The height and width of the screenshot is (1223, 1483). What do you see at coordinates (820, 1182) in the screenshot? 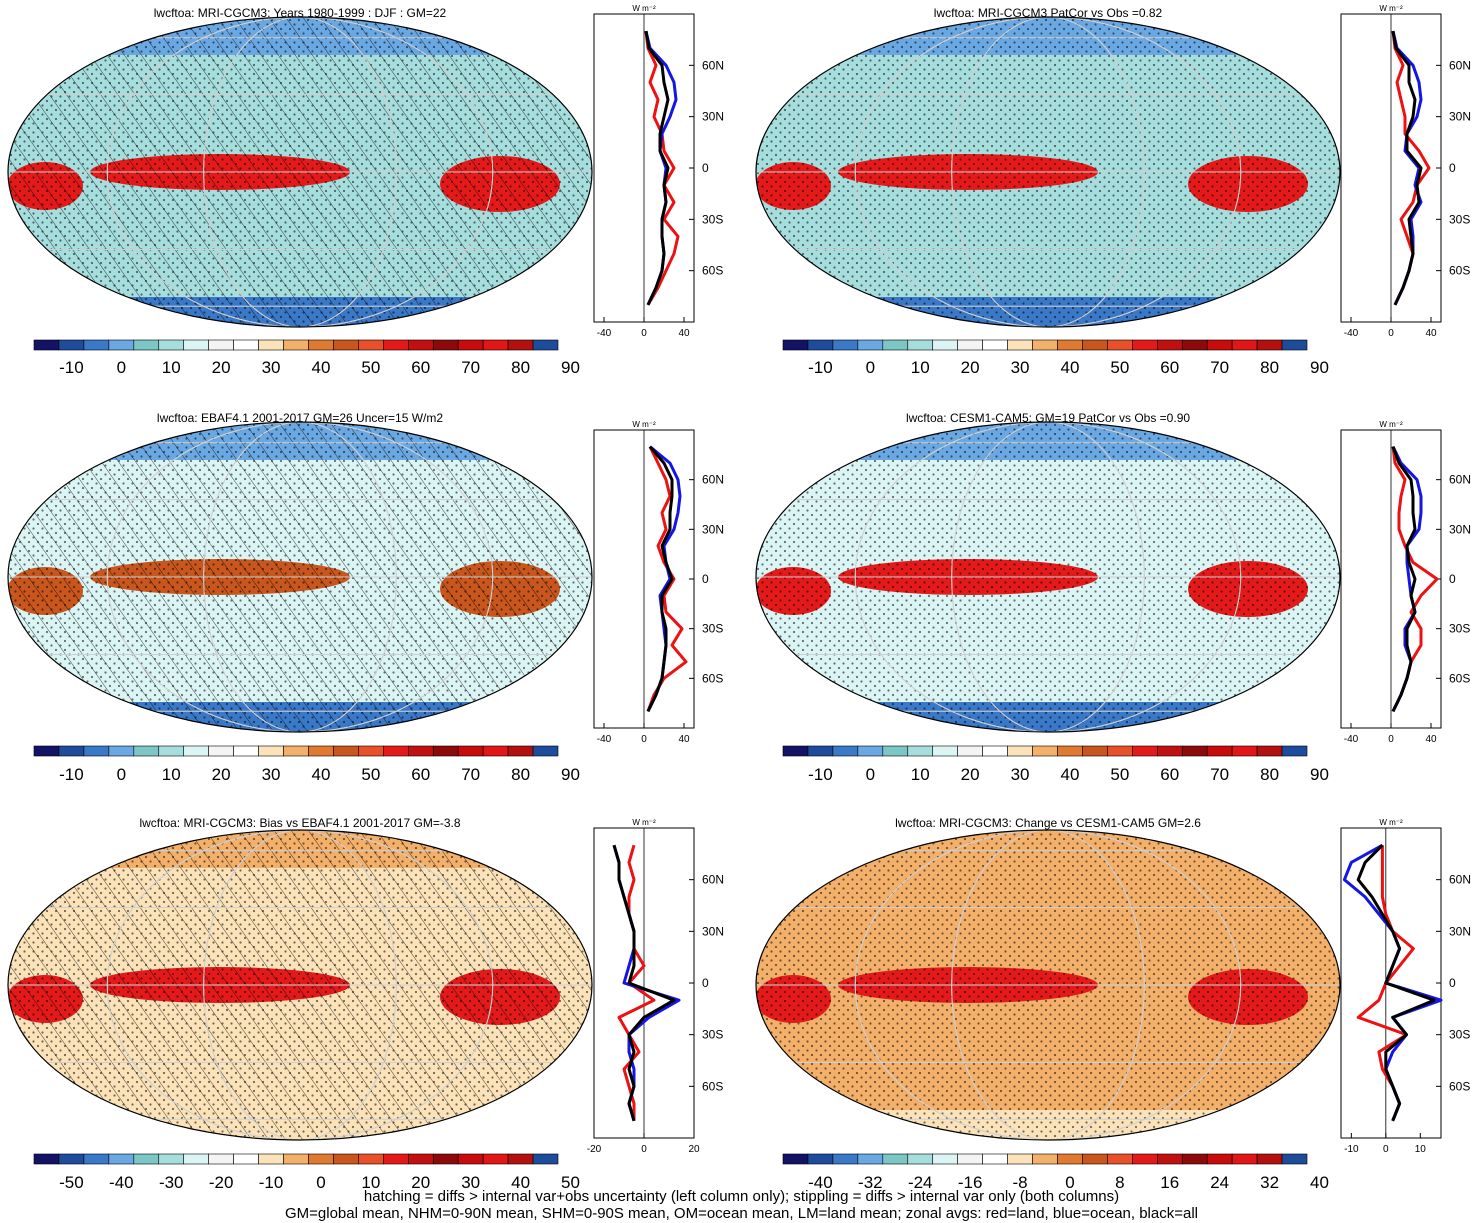
I see `colorbar-tick-label: -40` at bounding box center [820, 1182].